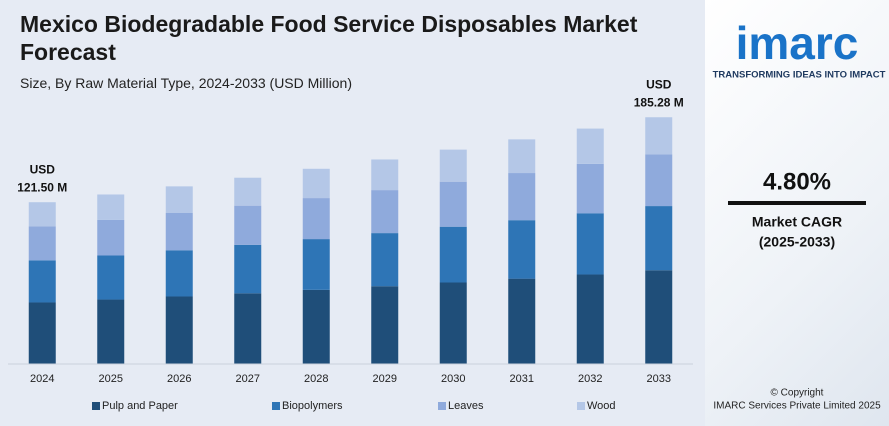 The height and width of the screenshot is (426, 889). Describe the element at coordinates (590, 379) in the screenshot. I see `x-tick-label: 2032` at that location.